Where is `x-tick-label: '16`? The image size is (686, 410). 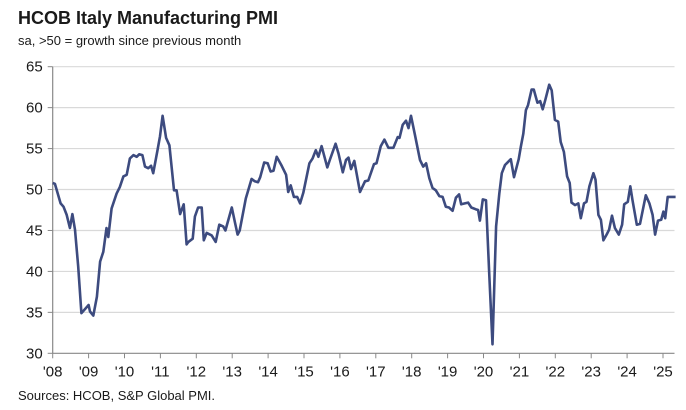
x-tick-label: '16 is located at coordinates (340, 371).